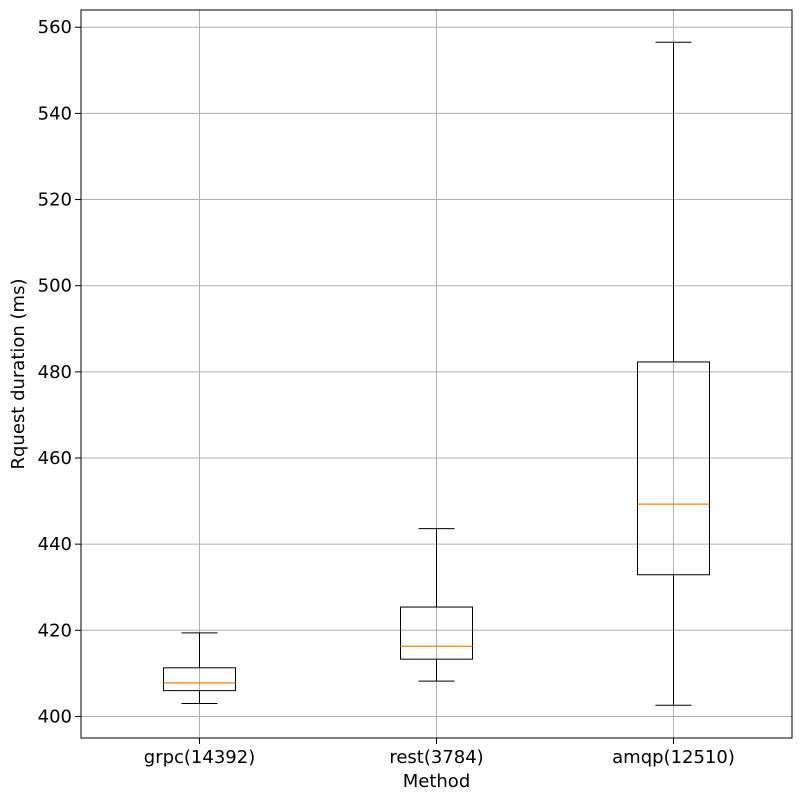 This screenshot has width=800, height=800. Describe the element at coordinates (55, 286) in the screenshot. I see `y-tick-label: 500` at that location.